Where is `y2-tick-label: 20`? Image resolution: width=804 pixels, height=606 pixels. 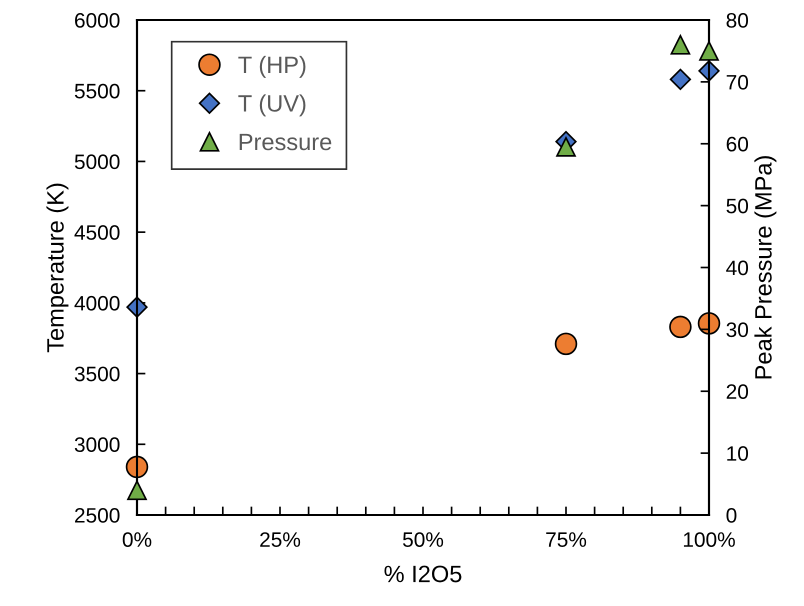 y2-tick-label: 20 is located at coordinates (737, 392).